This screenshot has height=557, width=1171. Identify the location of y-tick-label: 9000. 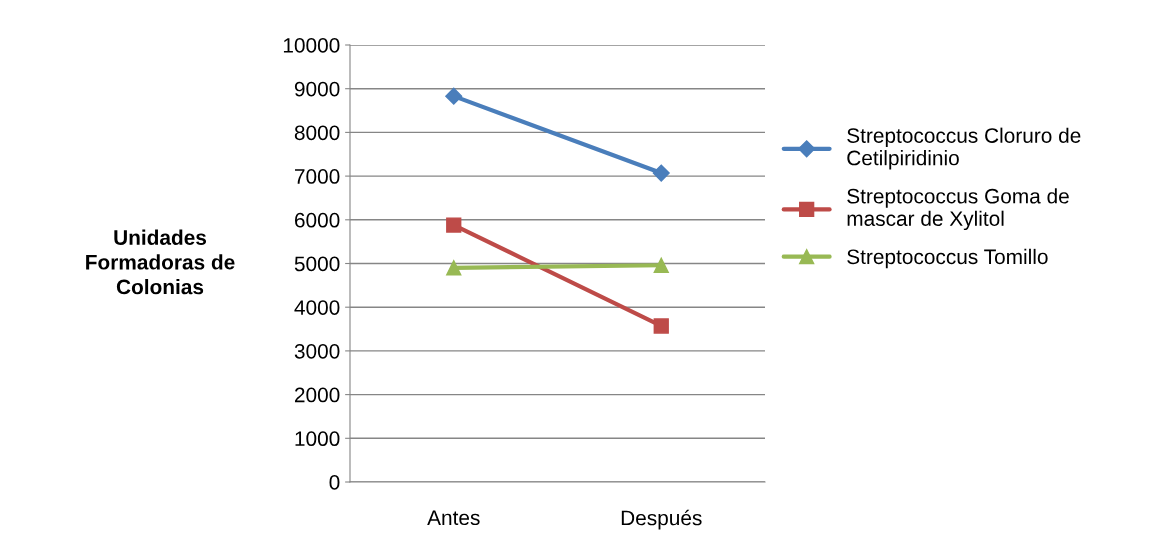
(317, 89).